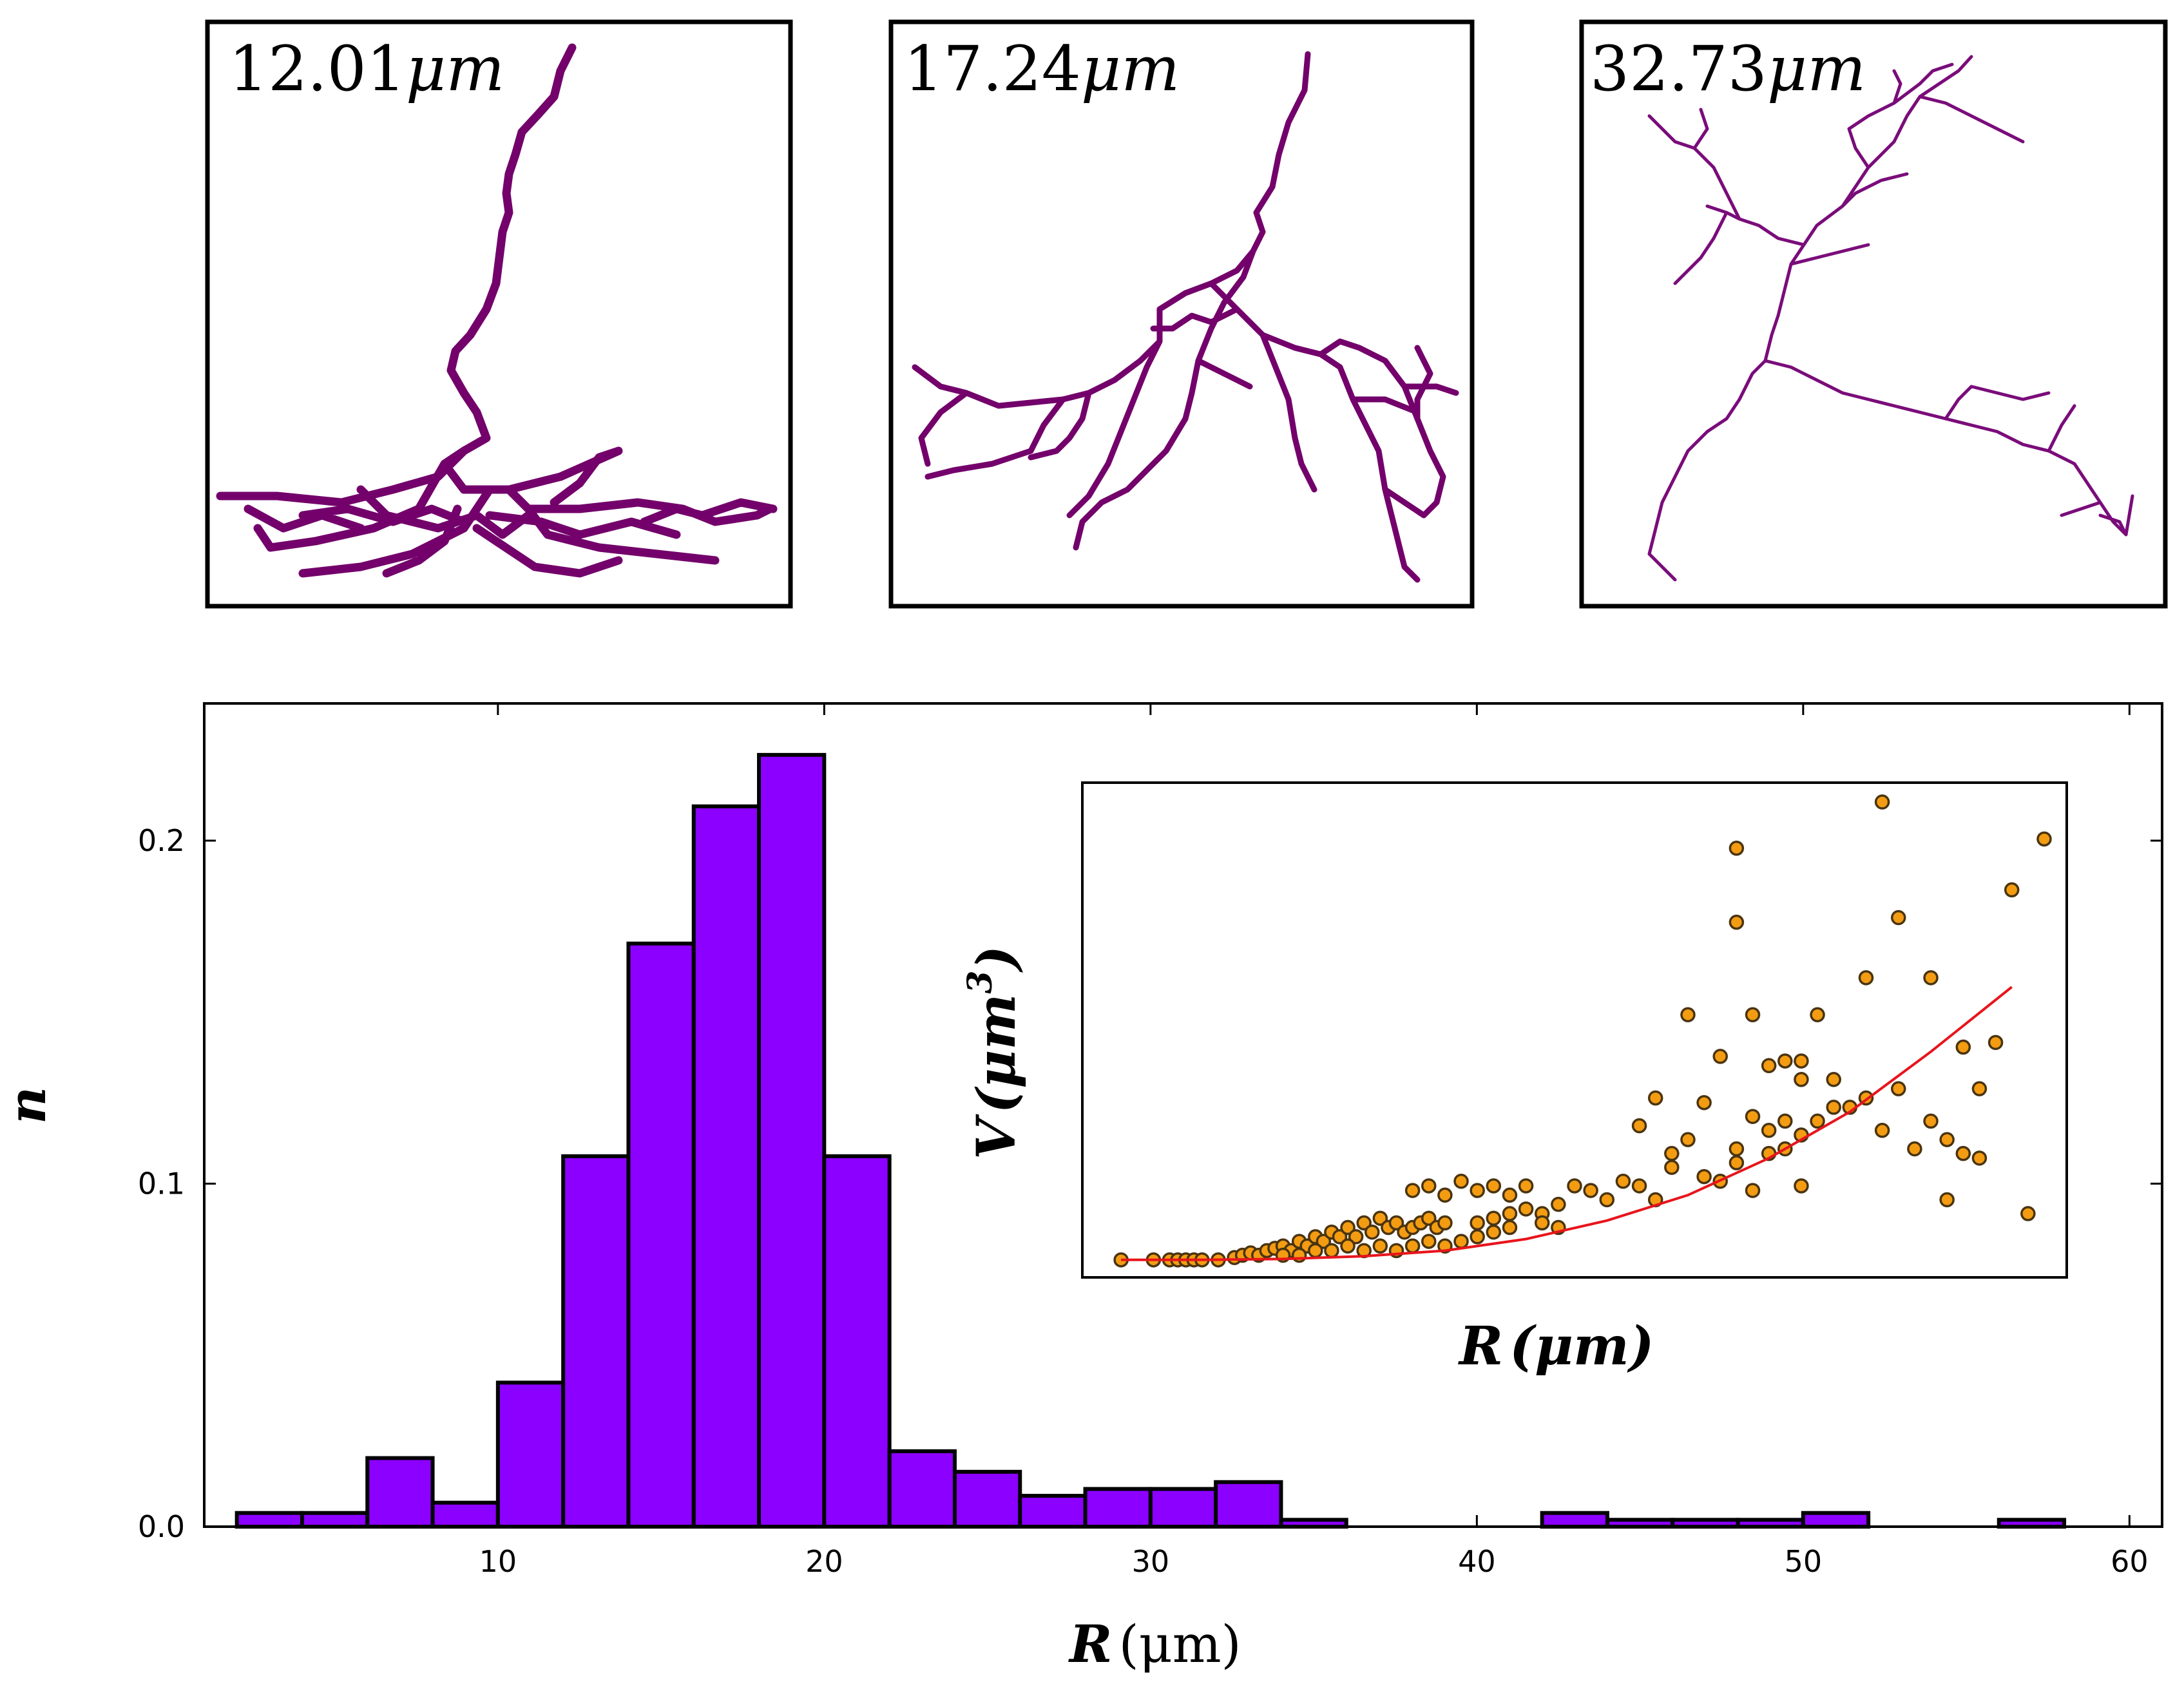 The height and width of the screenshot is (1689, 2184). I want to click on inset-x-axis-symbol: R, so click(1481, 1346).